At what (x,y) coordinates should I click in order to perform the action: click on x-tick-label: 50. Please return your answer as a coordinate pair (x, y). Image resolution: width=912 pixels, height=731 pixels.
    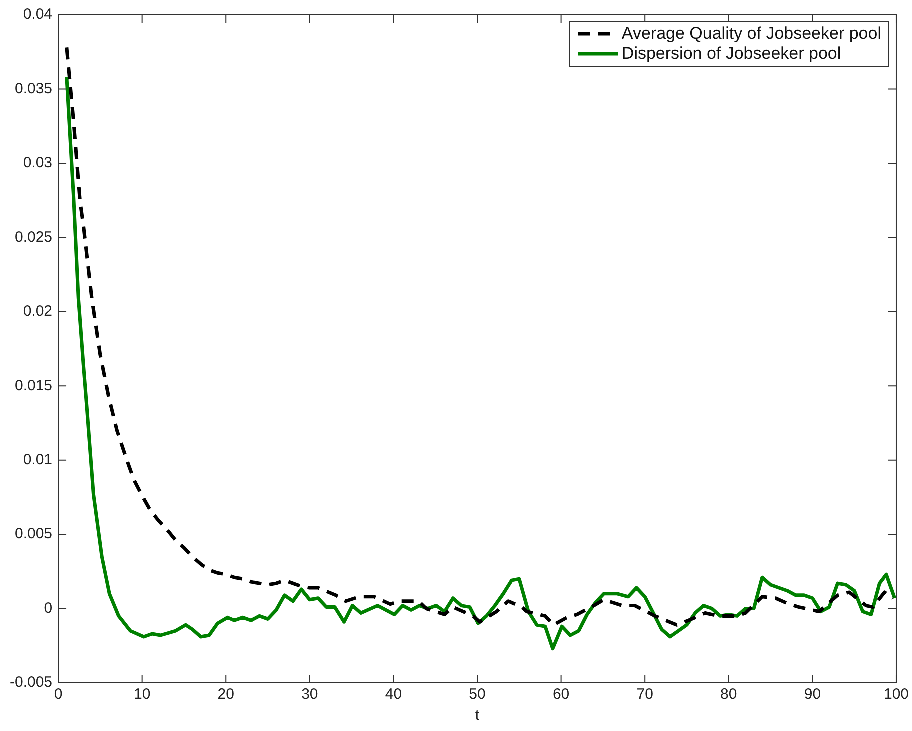
    Looking at the image, I should click on (477, 695).